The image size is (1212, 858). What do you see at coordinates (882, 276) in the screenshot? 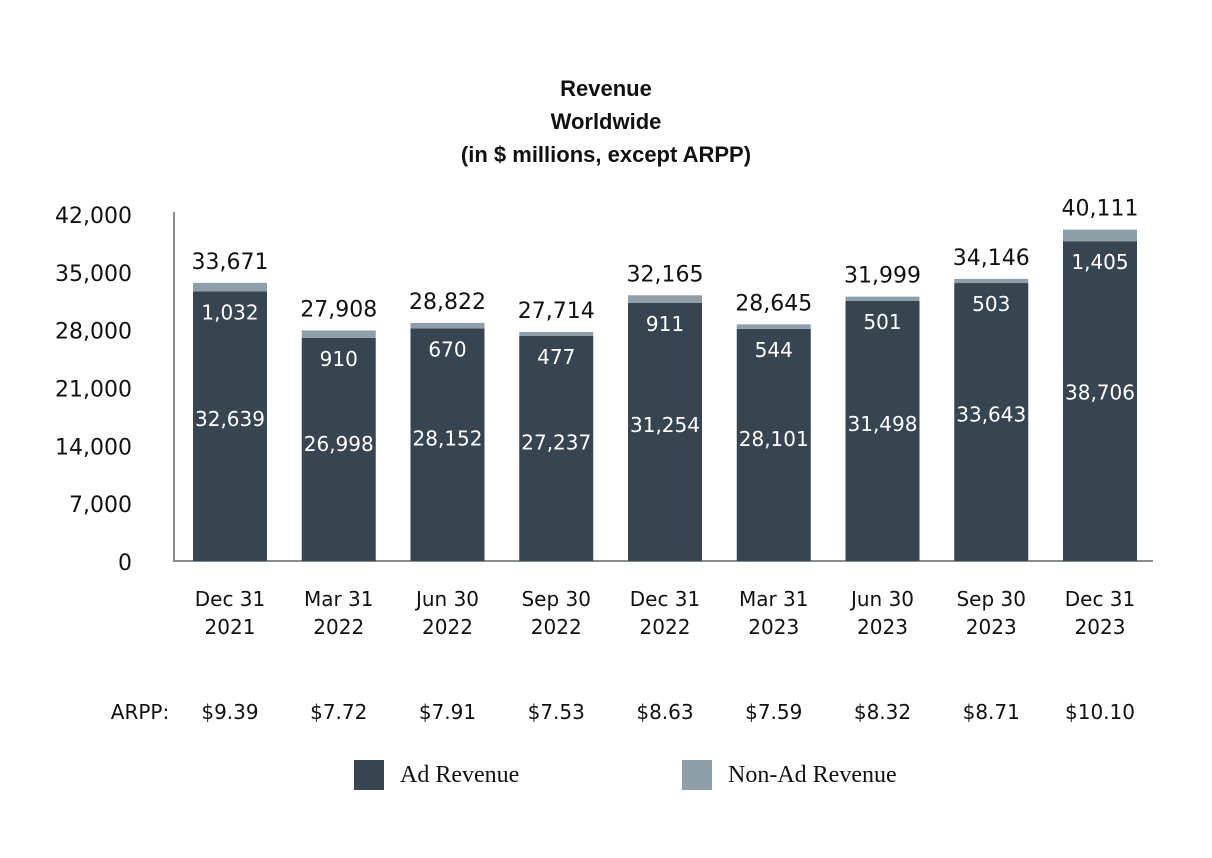
I see `data-label-total: 31,999` at bounding box center [882, 276].